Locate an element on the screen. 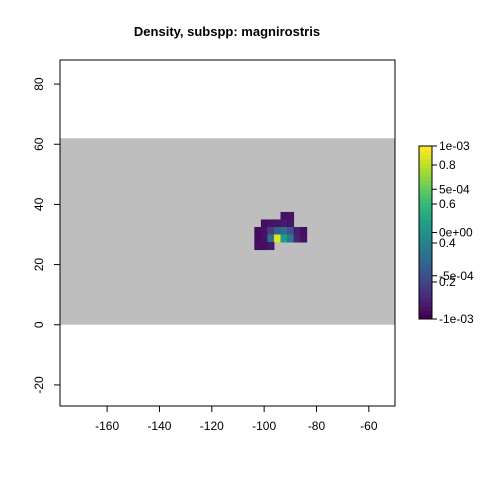  y-tick-label: -20 is located at coordinates (39, 385).